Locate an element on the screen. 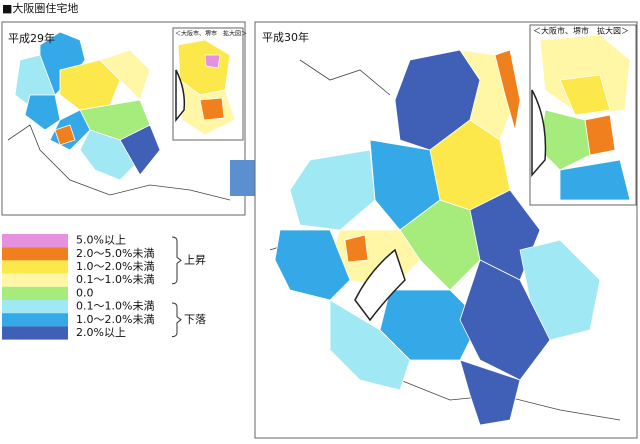 The image size is (640, 444). map-label: 平成29年 is located at coordinates (31, 38).